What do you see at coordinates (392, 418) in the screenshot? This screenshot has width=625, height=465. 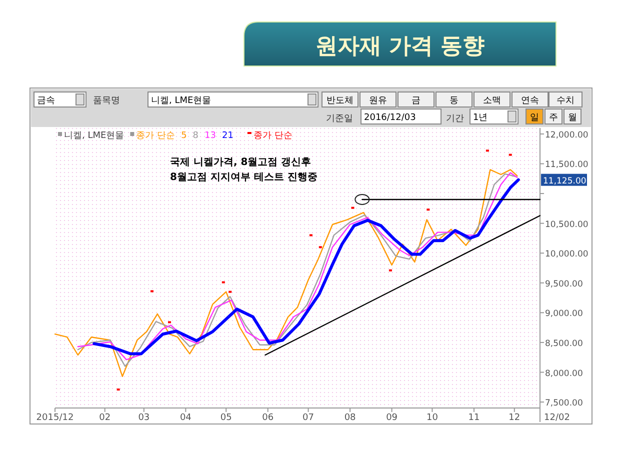 I see `x-tick-label: 09` at bounding box center [392, 418].